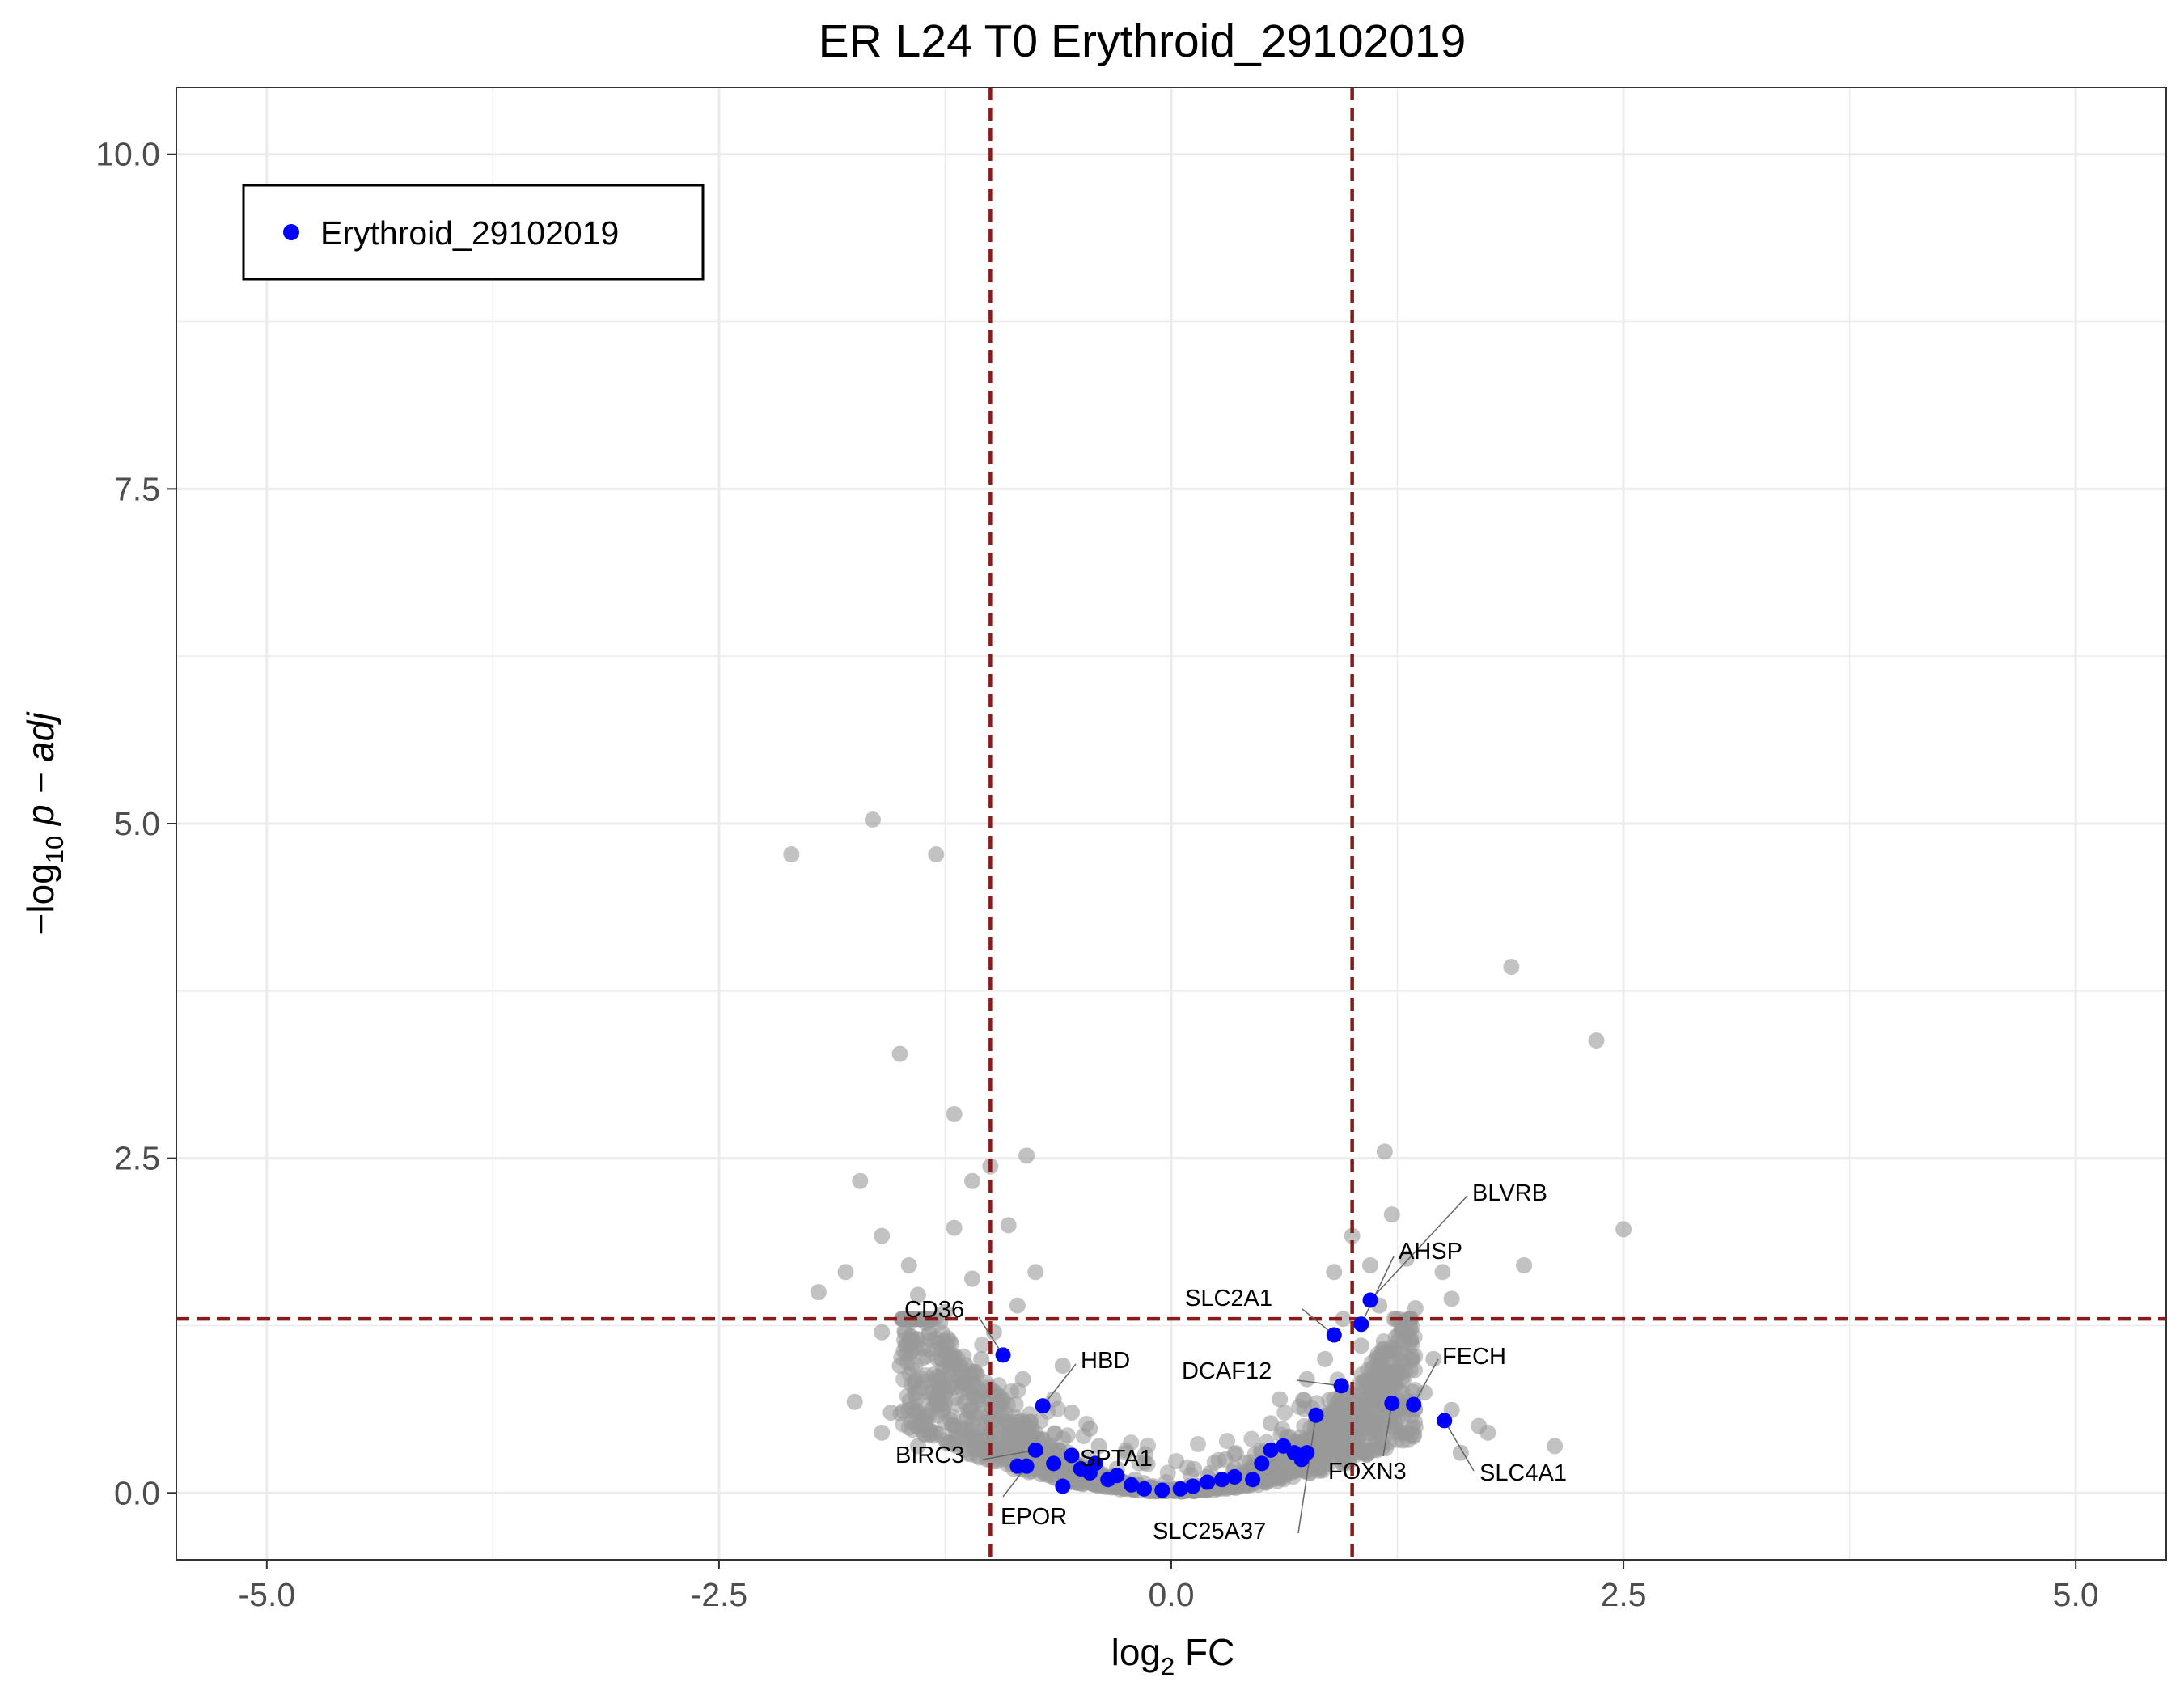 The height and width of the screenshot is (1699, 2184). I want to click on x-axis-label-suffix: FC, so click(1204, 1652).